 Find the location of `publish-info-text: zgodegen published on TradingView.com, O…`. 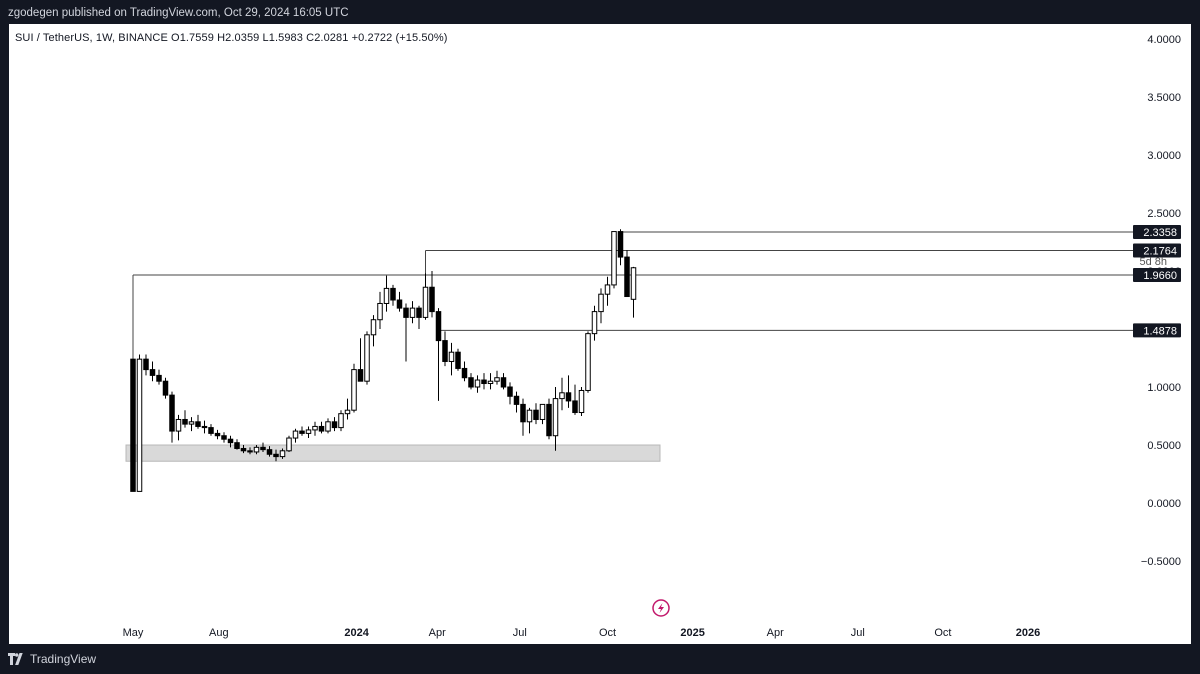

publish-info-text: zgodegen published on TradingView.com, O… is located at coordinates (178, 13).